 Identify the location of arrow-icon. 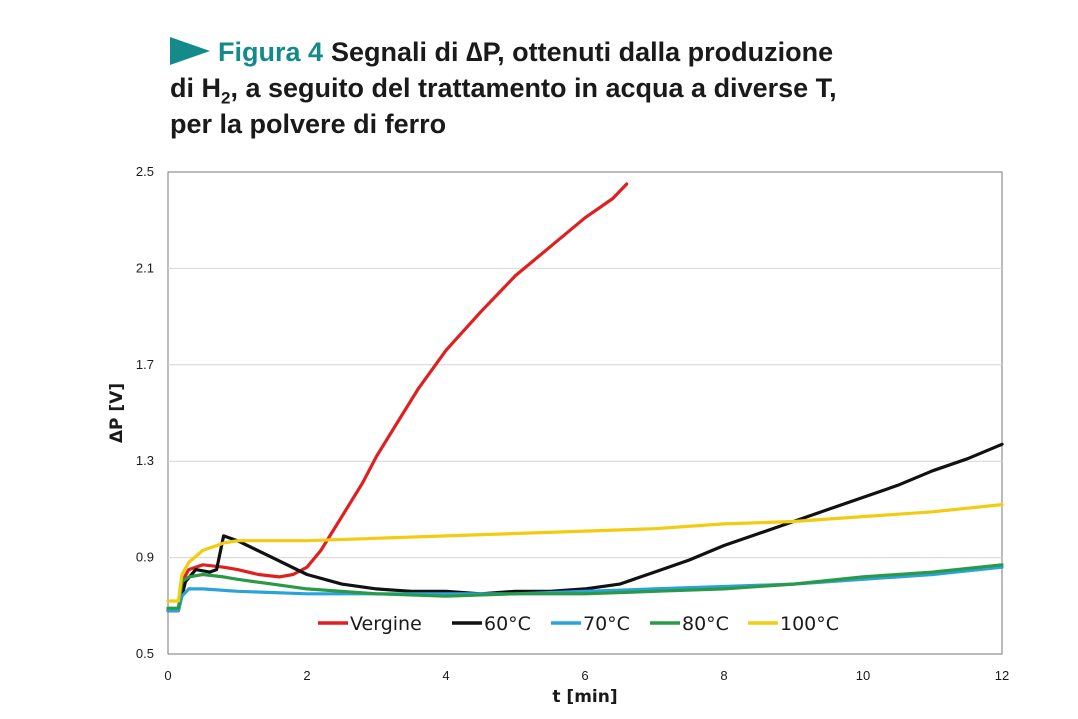
(190, 51).